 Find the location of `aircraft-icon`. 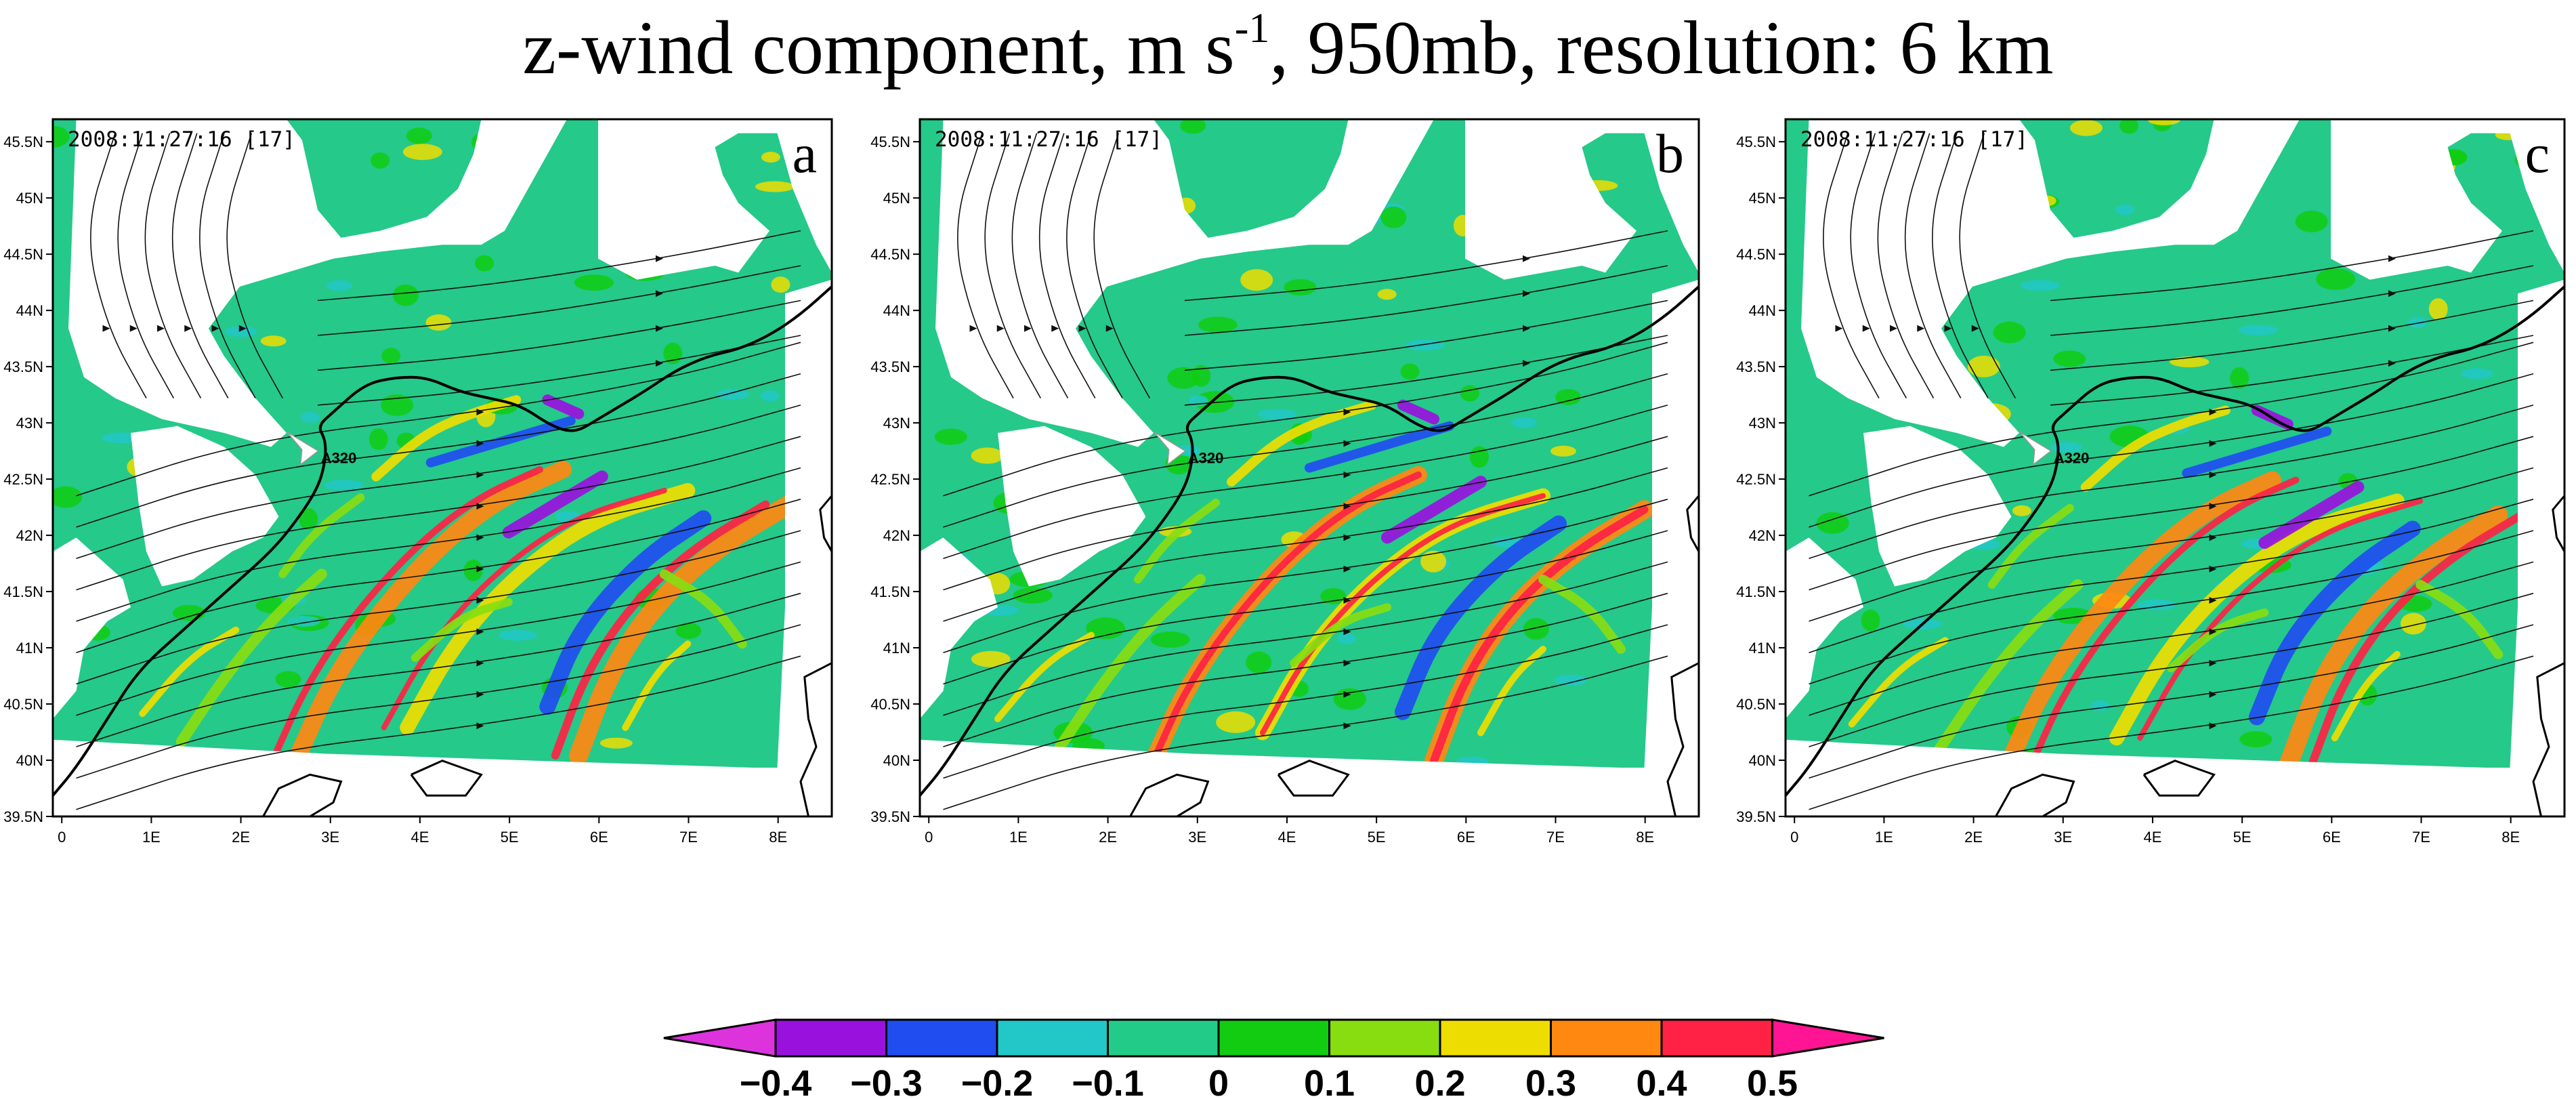

aircraft-icon is located at coordinates (303, 448).